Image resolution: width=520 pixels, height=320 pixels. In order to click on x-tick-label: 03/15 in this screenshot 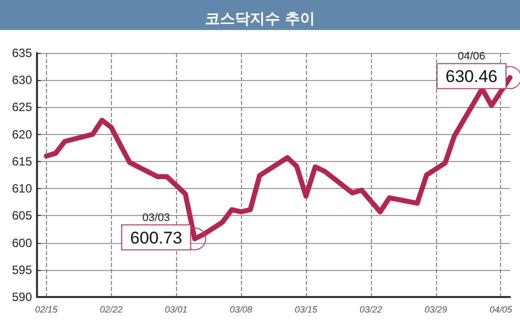, I will do `click(306, 309)`.